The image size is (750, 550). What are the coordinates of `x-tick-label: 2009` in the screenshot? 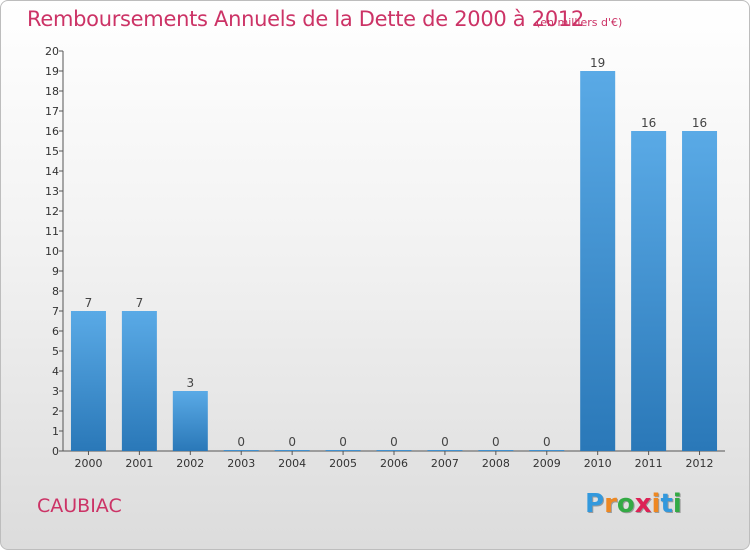 It's located at (547, 463).